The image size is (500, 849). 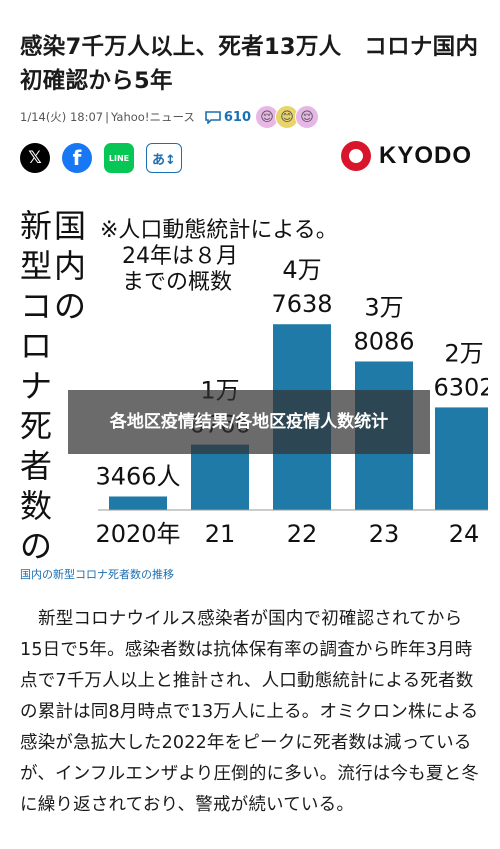 I want to click on bar-value-label-top: 2万, so click(x=463, y=353).